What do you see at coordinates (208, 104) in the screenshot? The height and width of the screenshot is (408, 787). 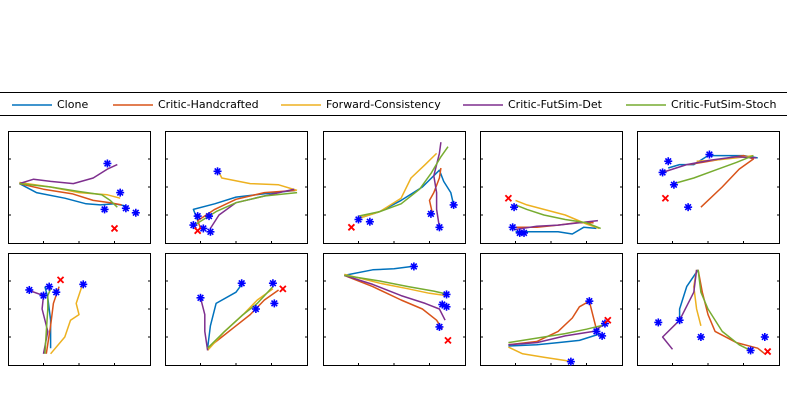 I see `legend-label: Critic-Handcrafted` at bounding box center [208, 104].